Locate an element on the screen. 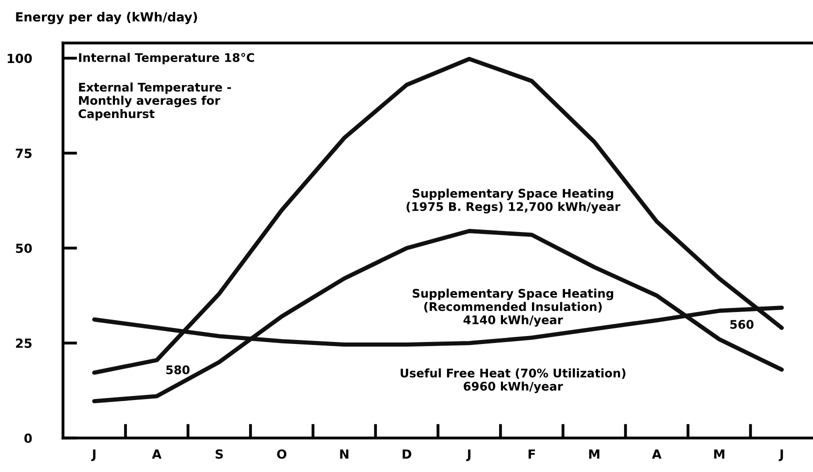 This screenshot has height=472, width=813. annotation: Supplementary Space Heating (1975 B. Regs) 12,700 kWh/year is located at coordinates (513, 201).